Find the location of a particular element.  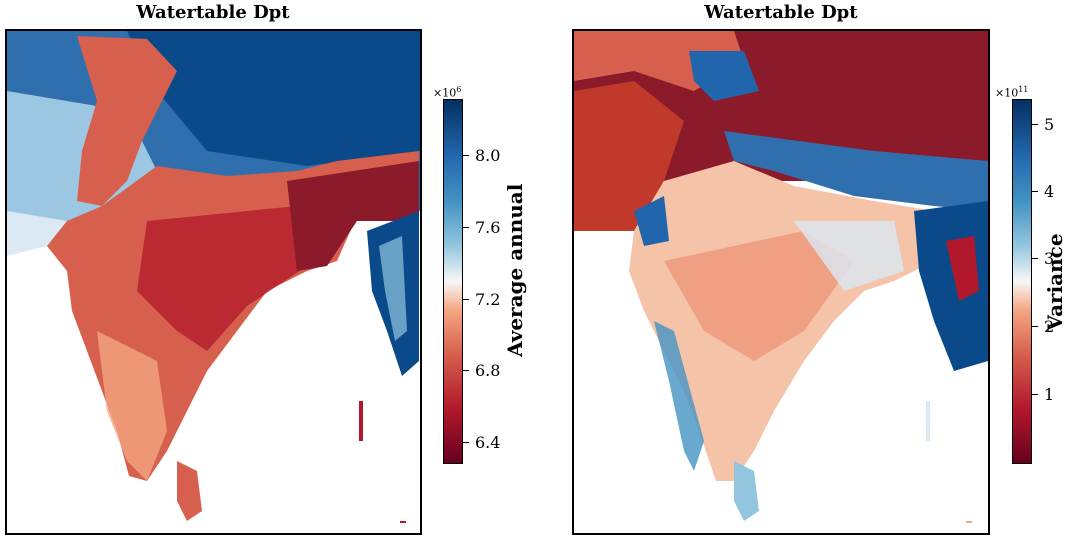

heatmap-region-west is located at coordinates (37, 233).